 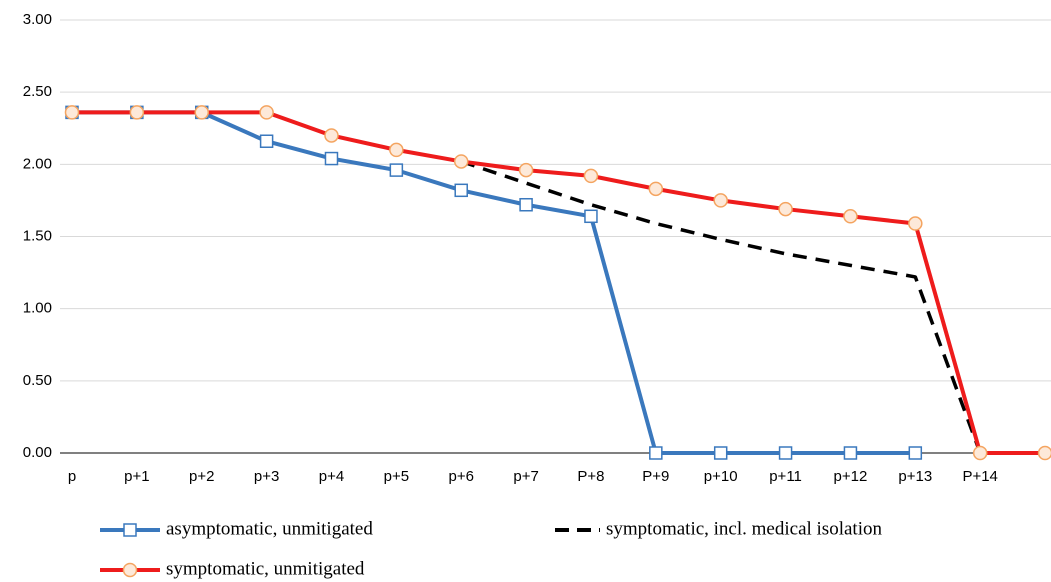 I want to click on legend-label: symptomatic, incl. medical isolation, so click(x=744, y=528).